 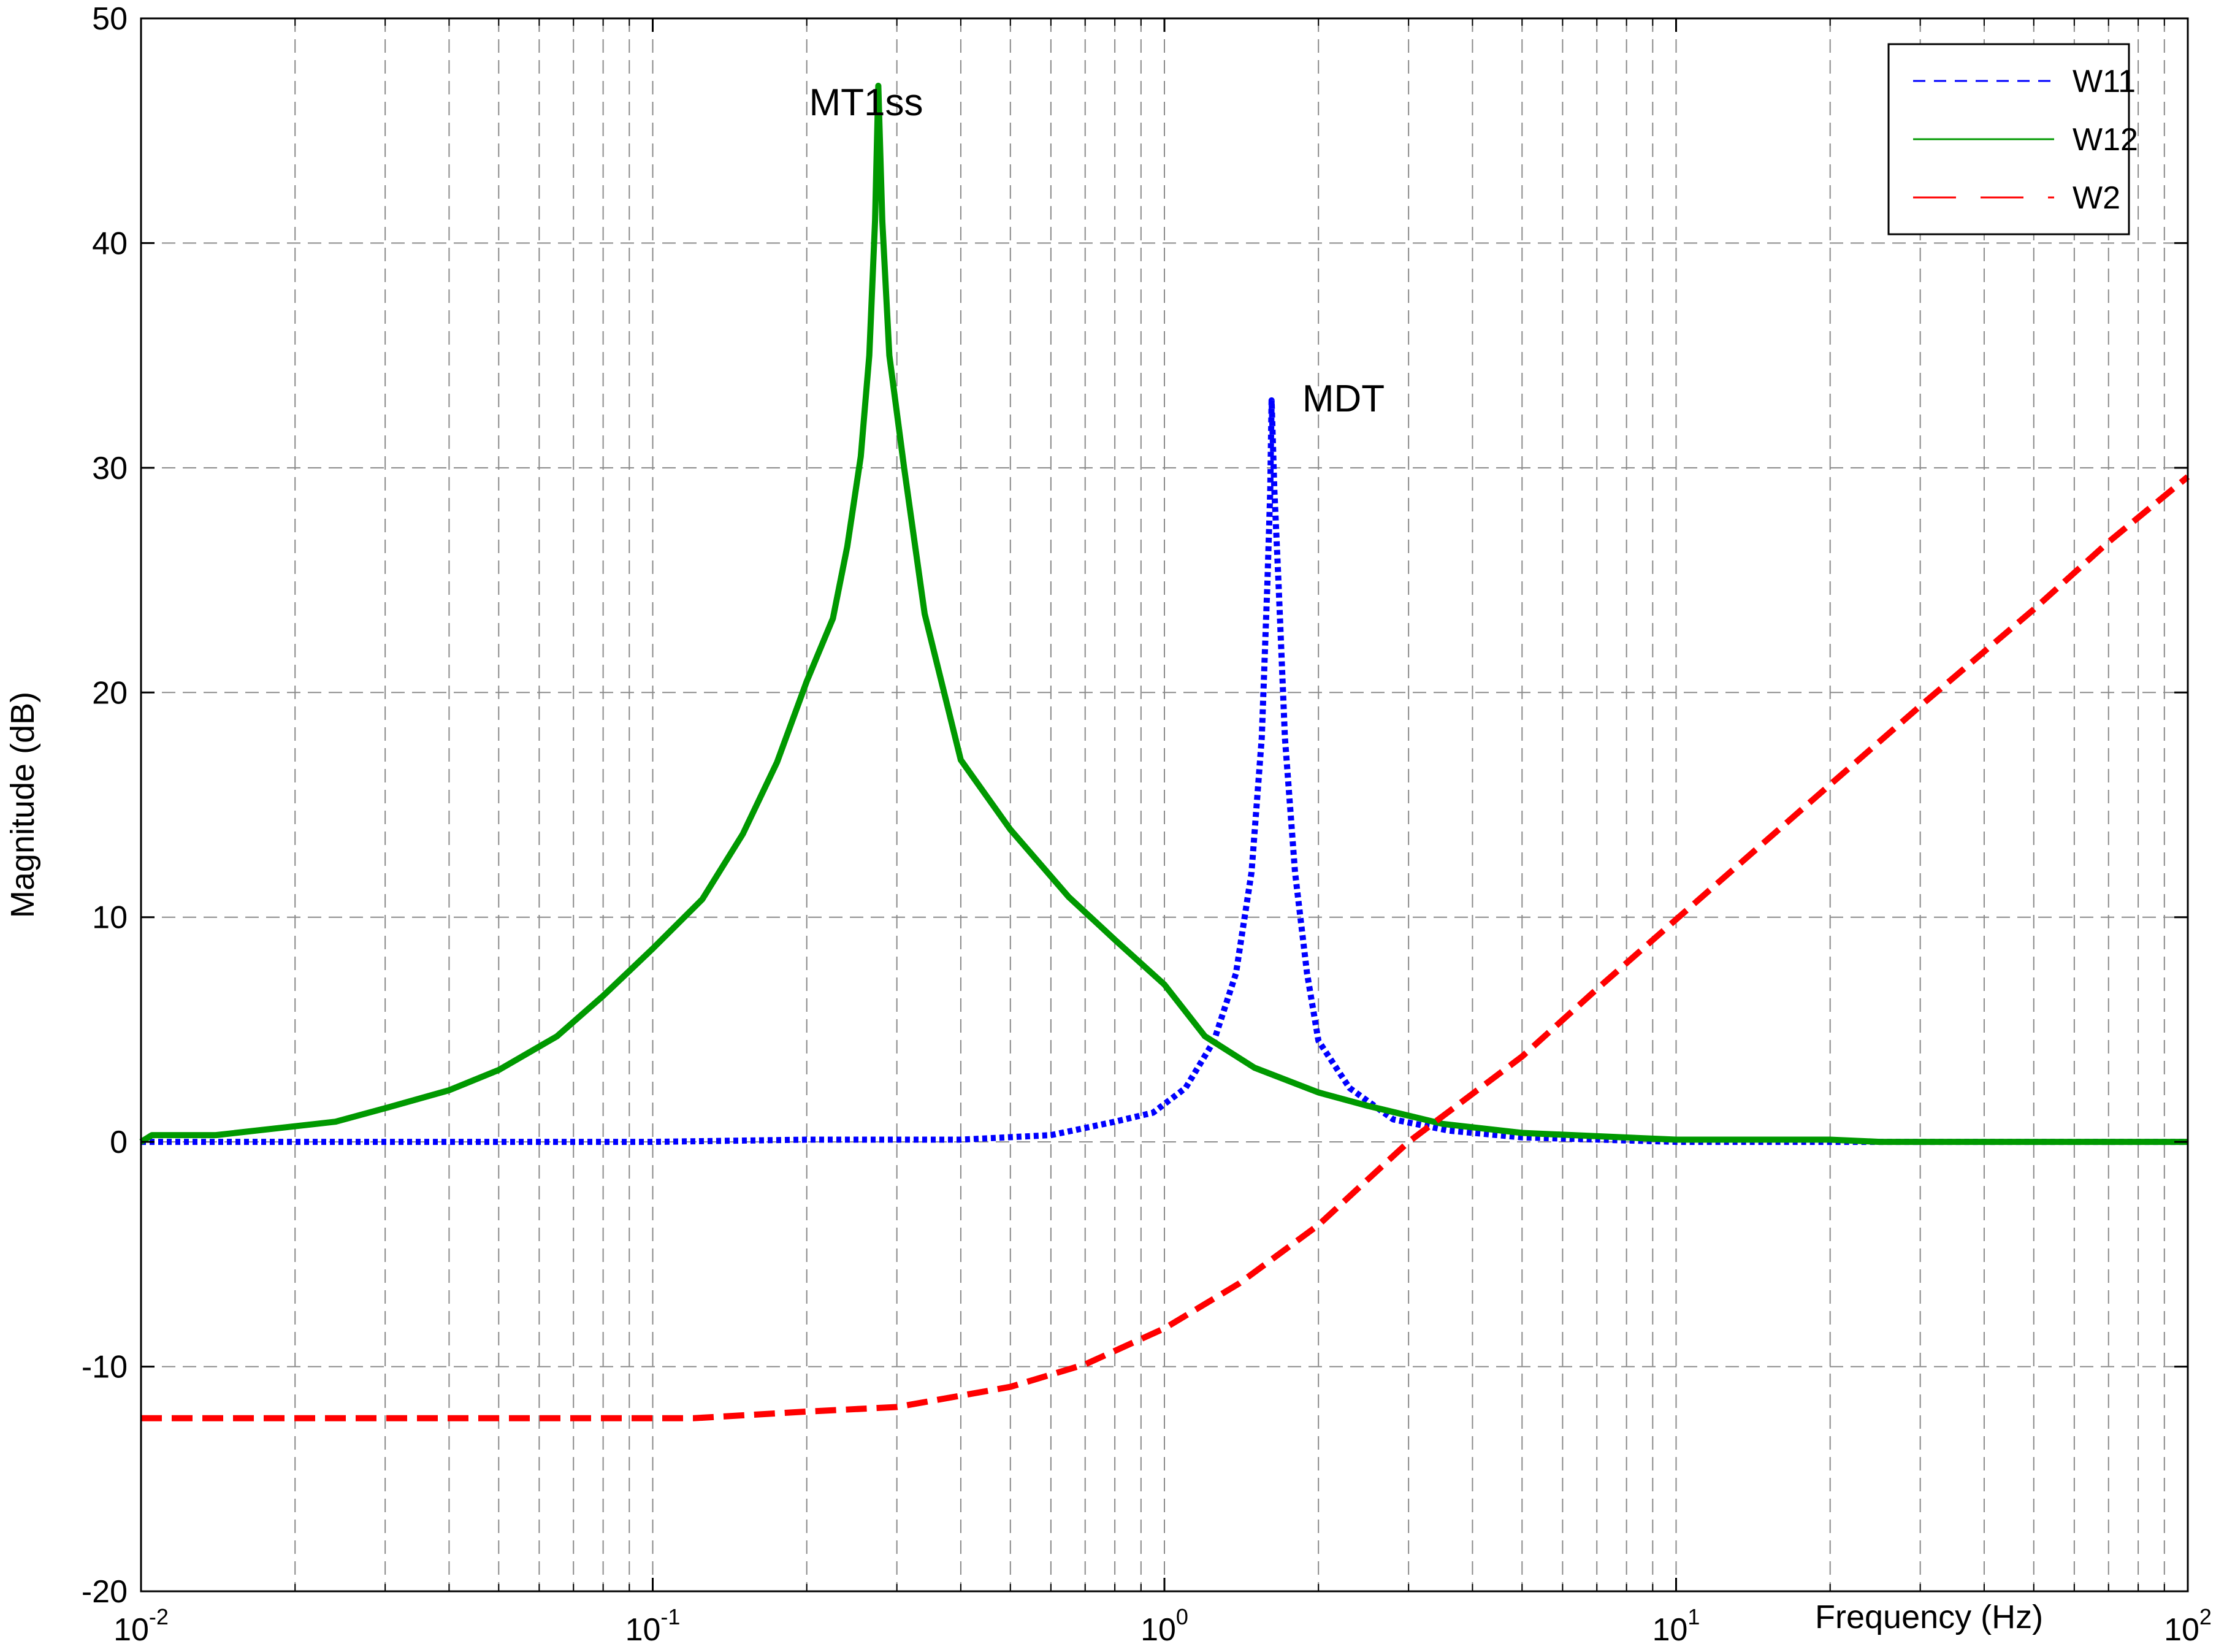 What do you see at coordinates (141, 1626) in the screenshot?
I see `x-tick-label: 10⁻²` at bounding box center [141, 1626].